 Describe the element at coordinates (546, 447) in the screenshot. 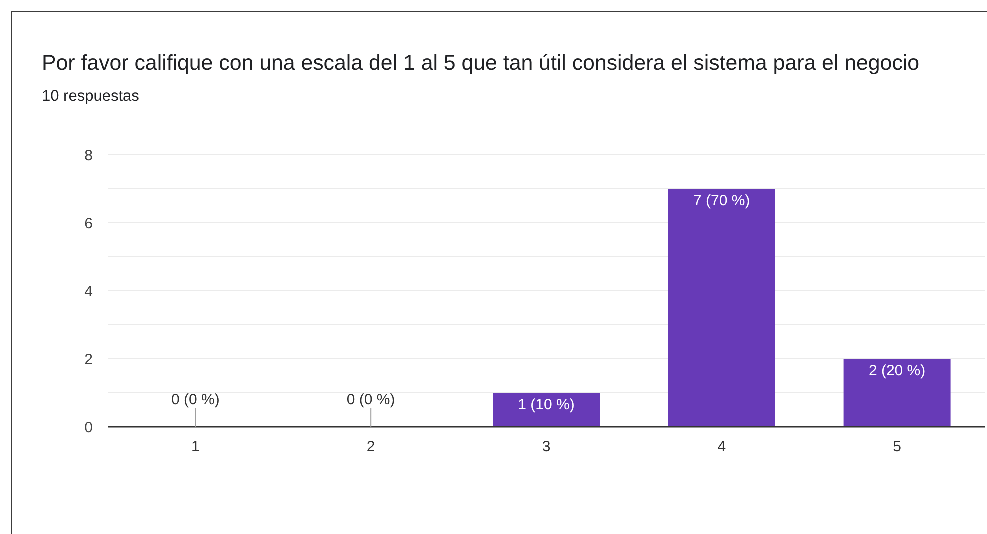

I see `x-tick-label: 3` at that location.